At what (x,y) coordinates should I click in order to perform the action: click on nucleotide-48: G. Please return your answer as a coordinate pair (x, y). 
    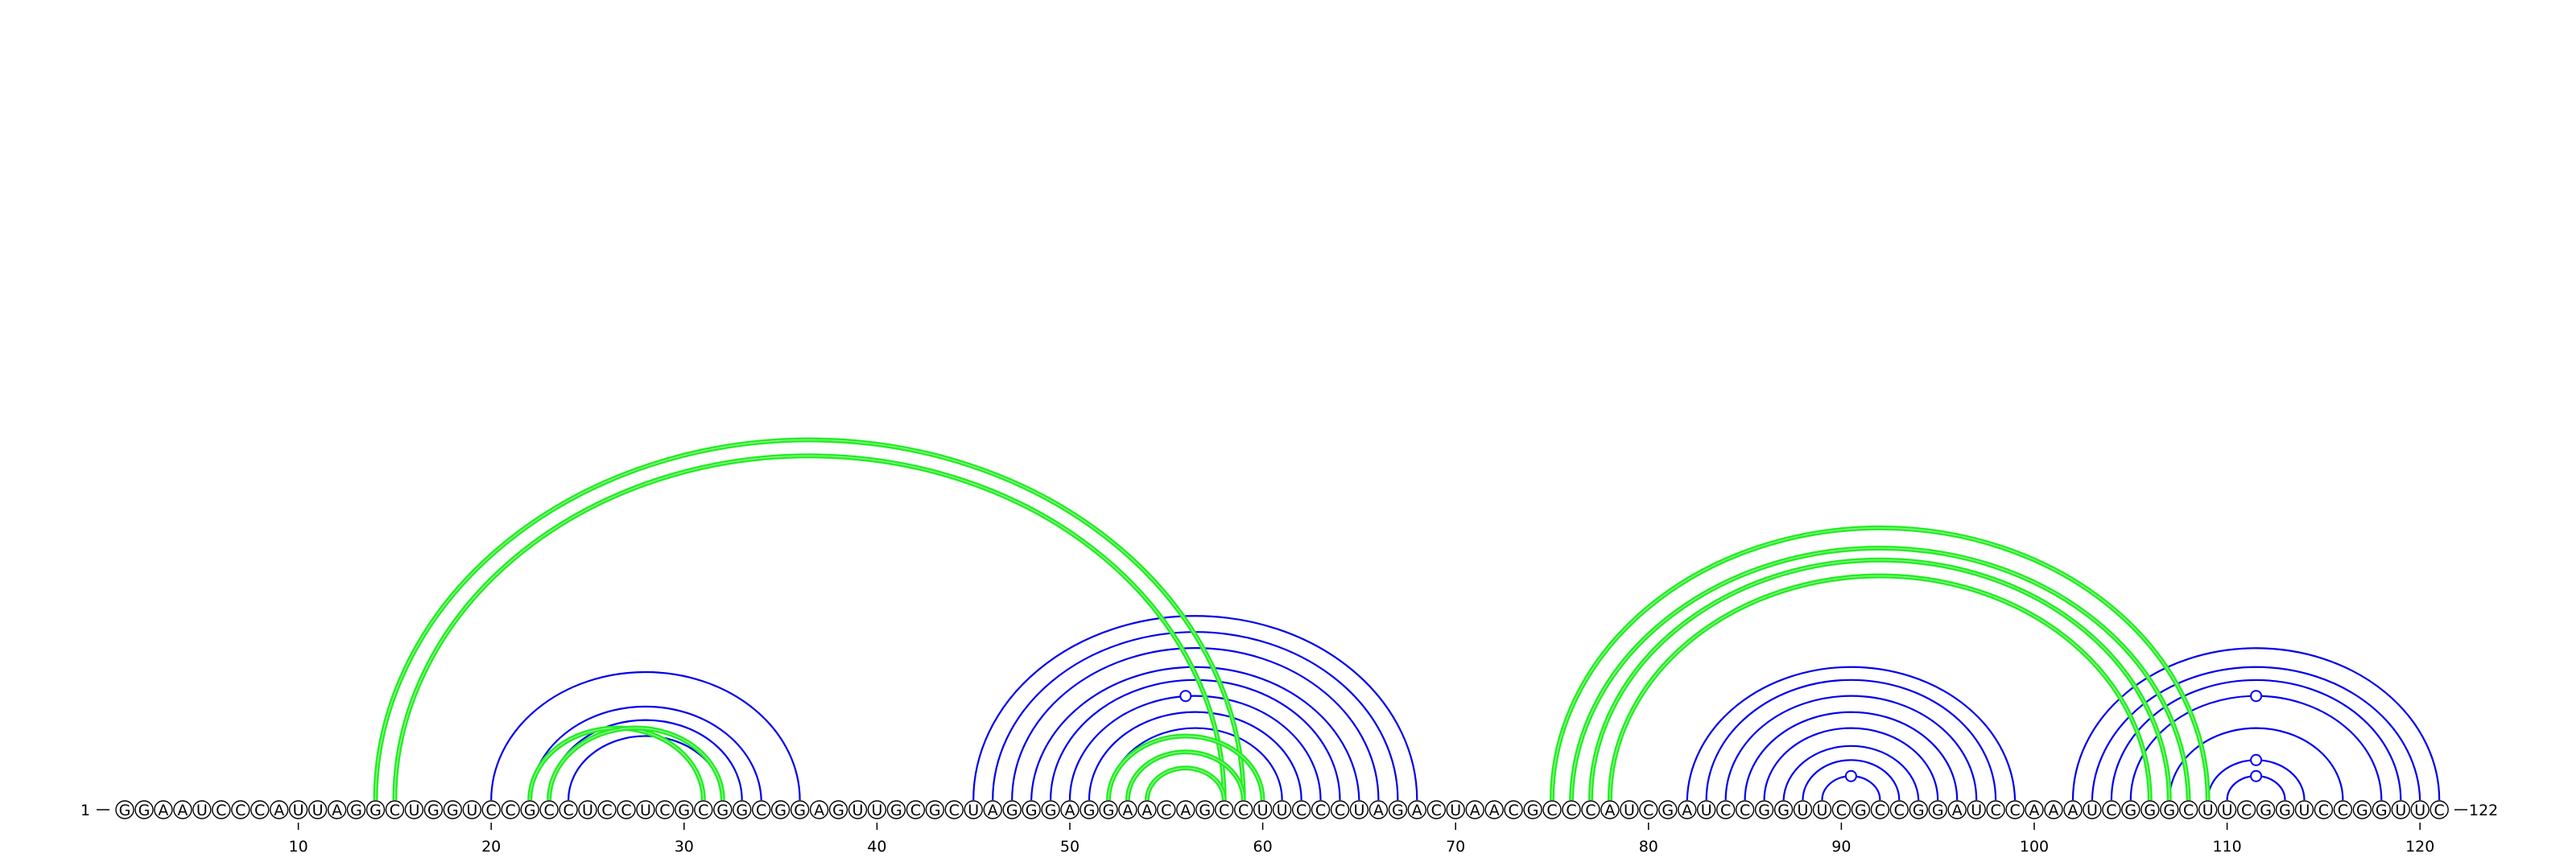
    Looking at the image, I should click on (1031, 809).